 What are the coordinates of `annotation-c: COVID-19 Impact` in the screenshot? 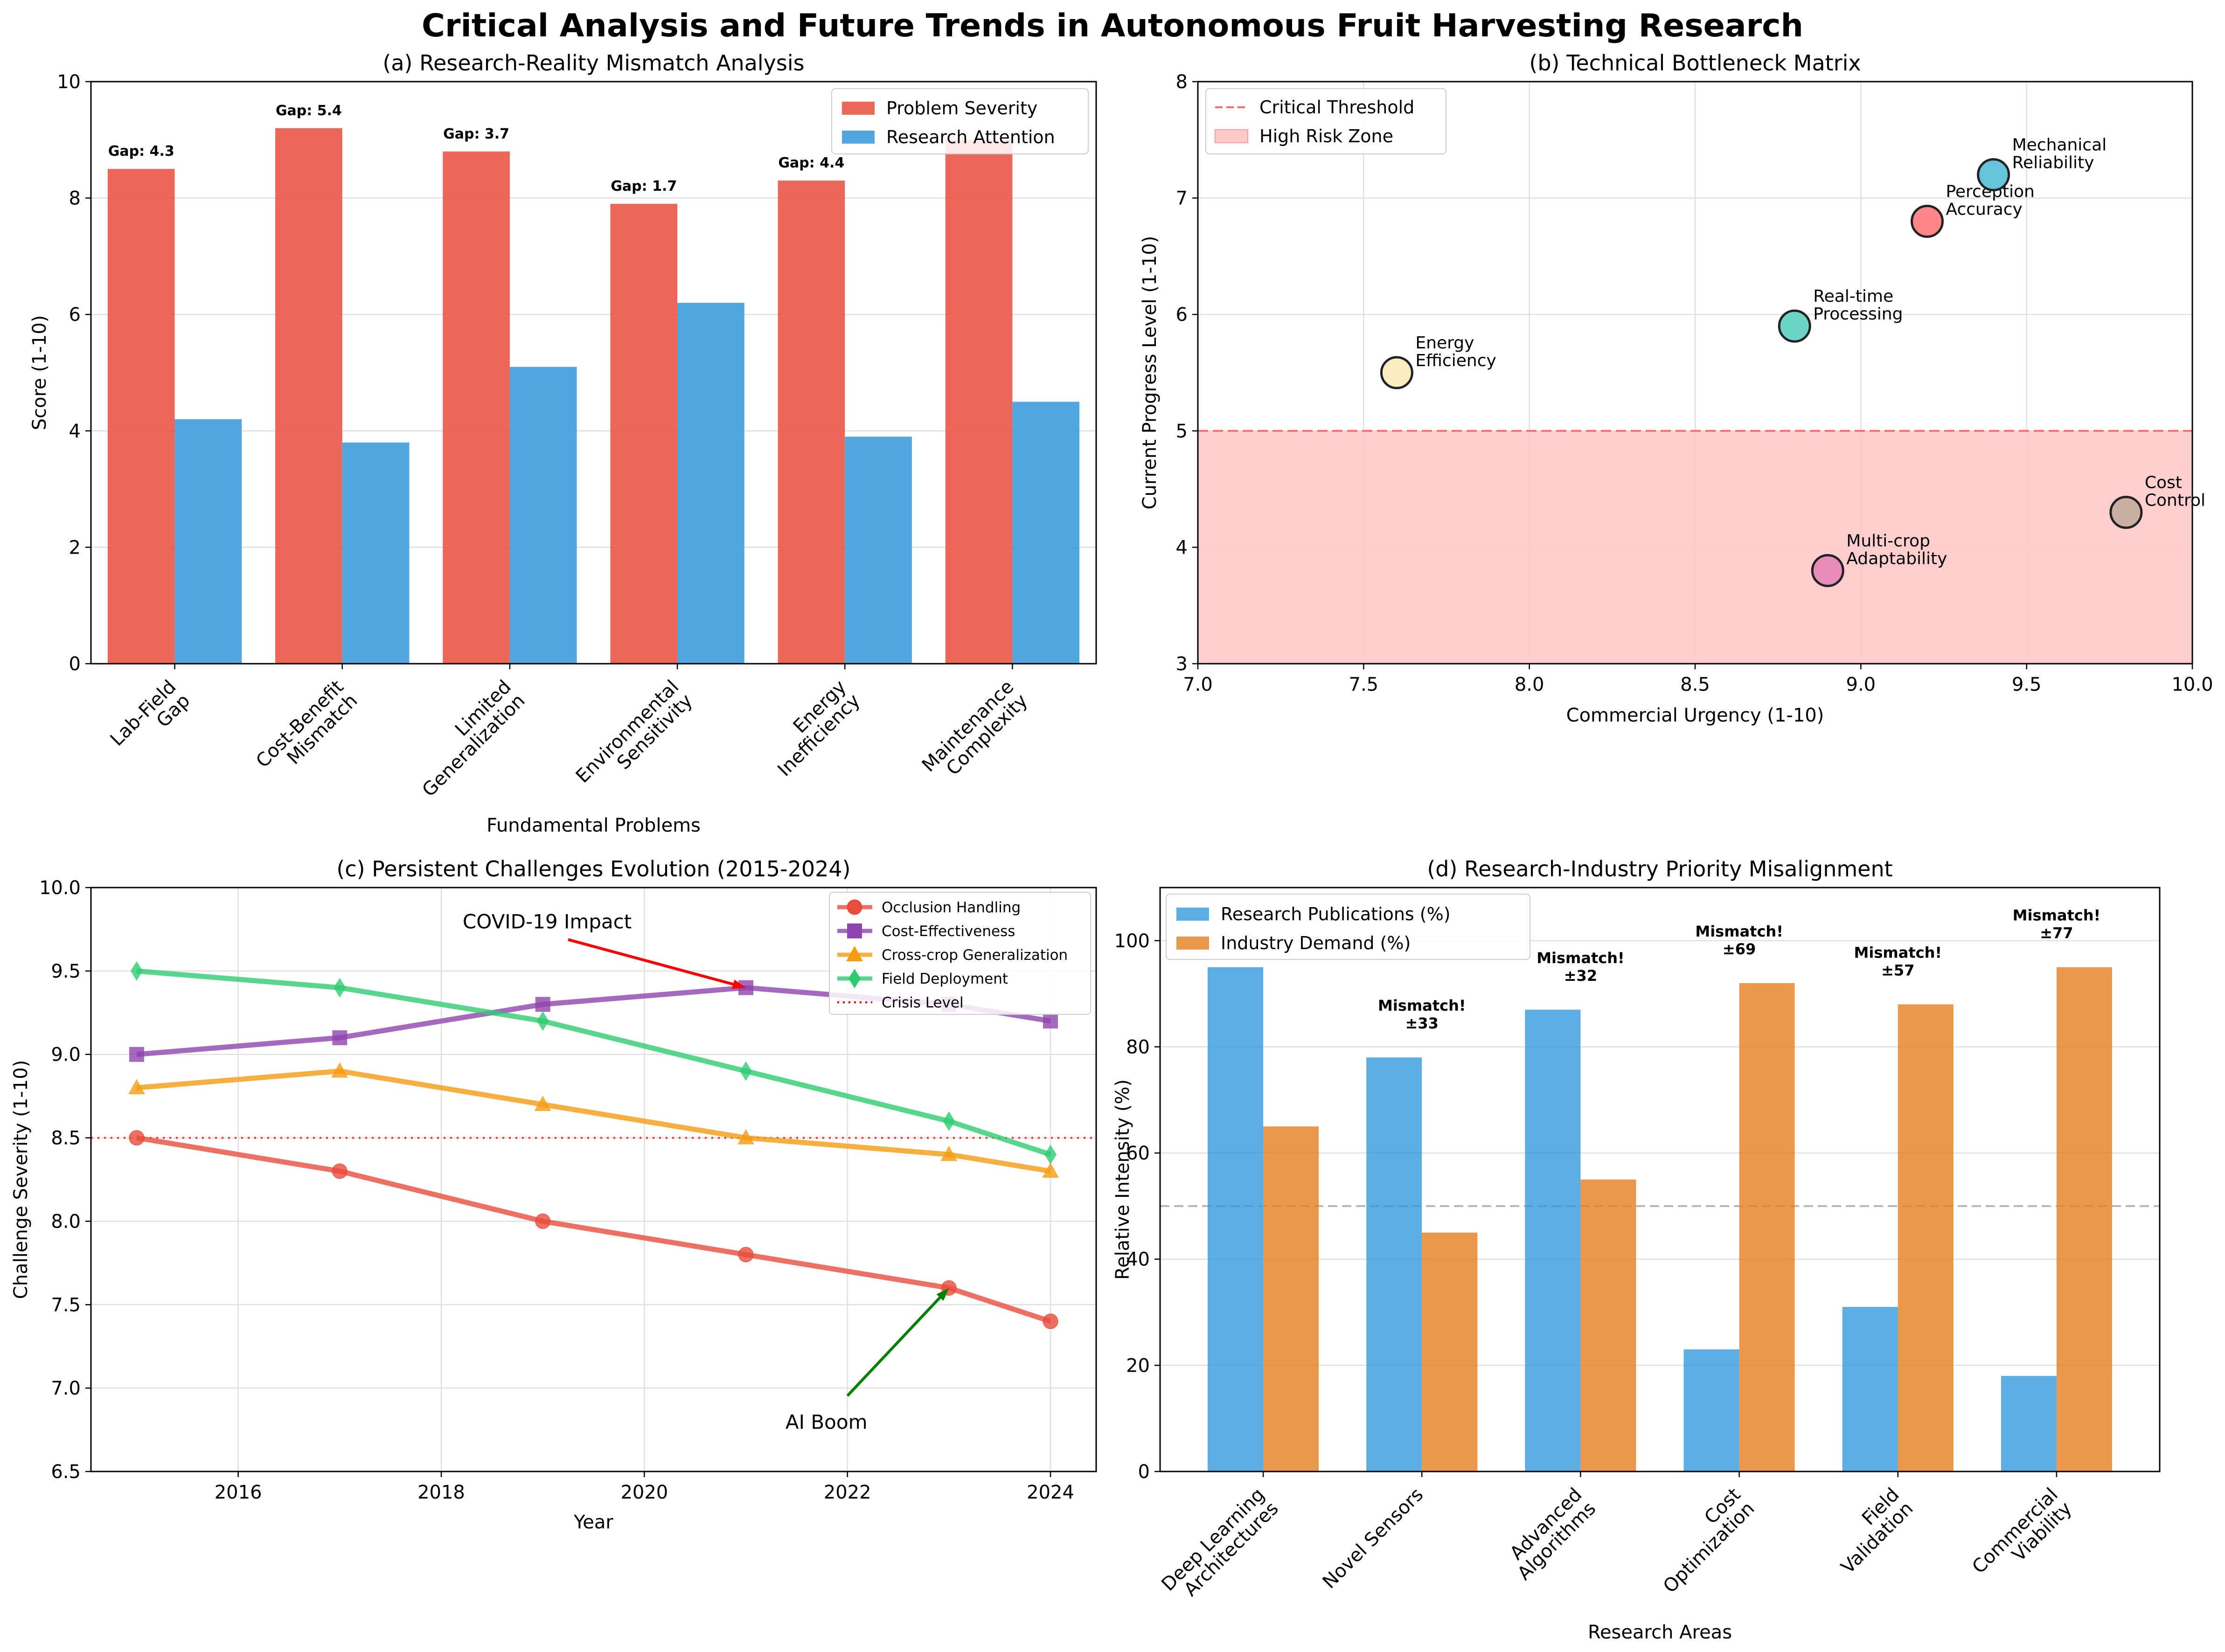 It's located at (604, 950).